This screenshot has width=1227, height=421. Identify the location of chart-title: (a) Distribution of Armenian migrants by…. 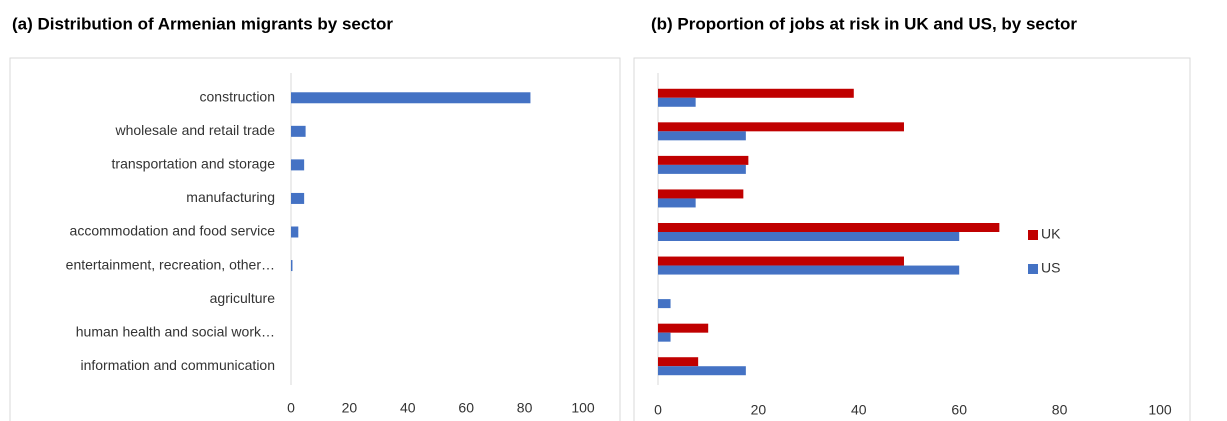
(202, 23).